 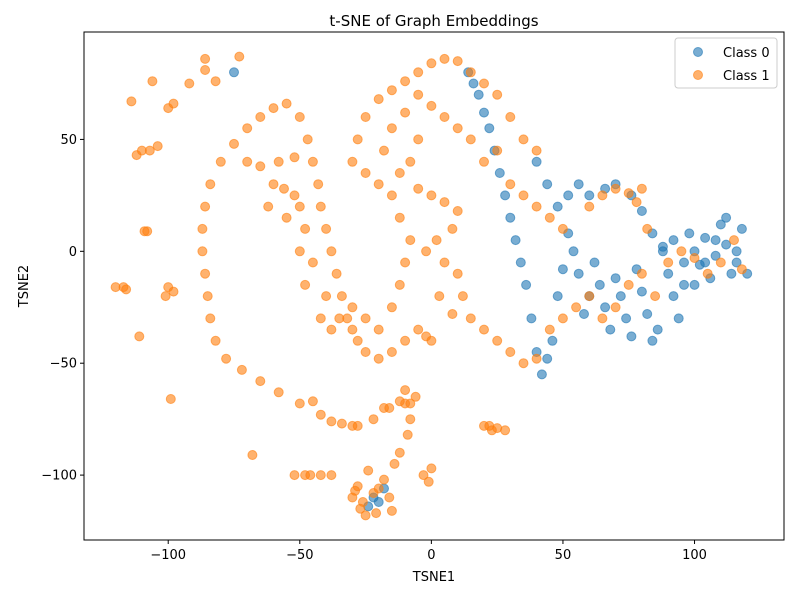 I want to click on legend-label-class-1: Class 1, so click(x=746, y=76).